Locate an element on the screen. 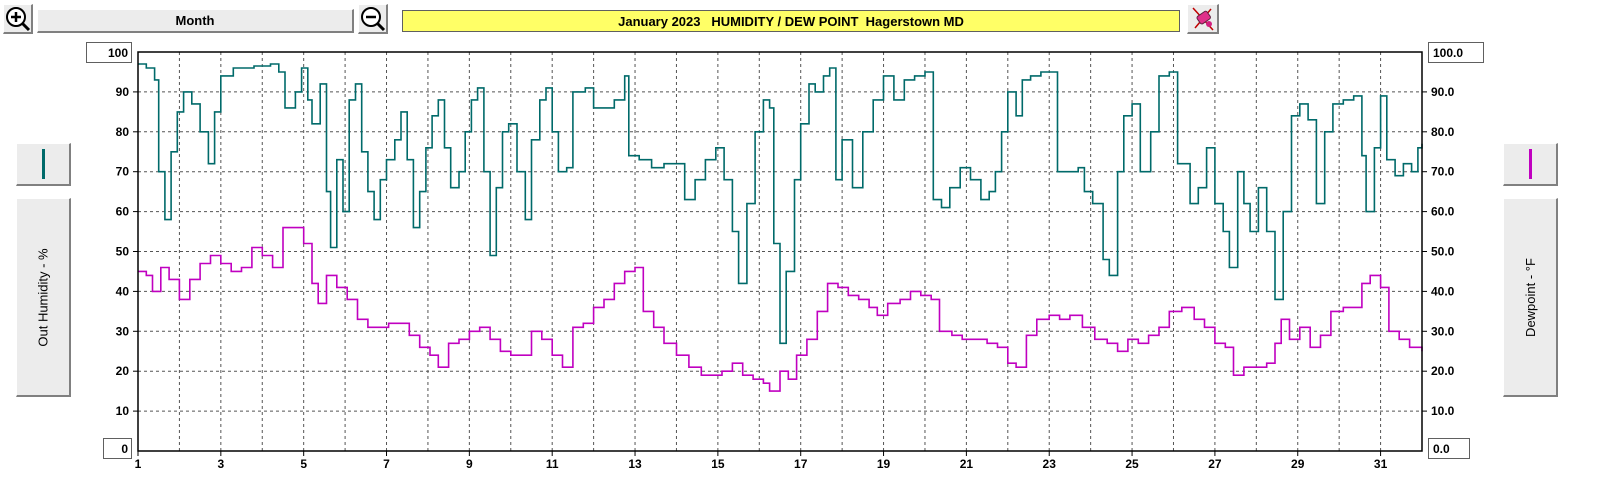 The width and height of the screenshot is (1597, 492). y-right-tick-label: 50.0 is located at coordinates (1443, 252).